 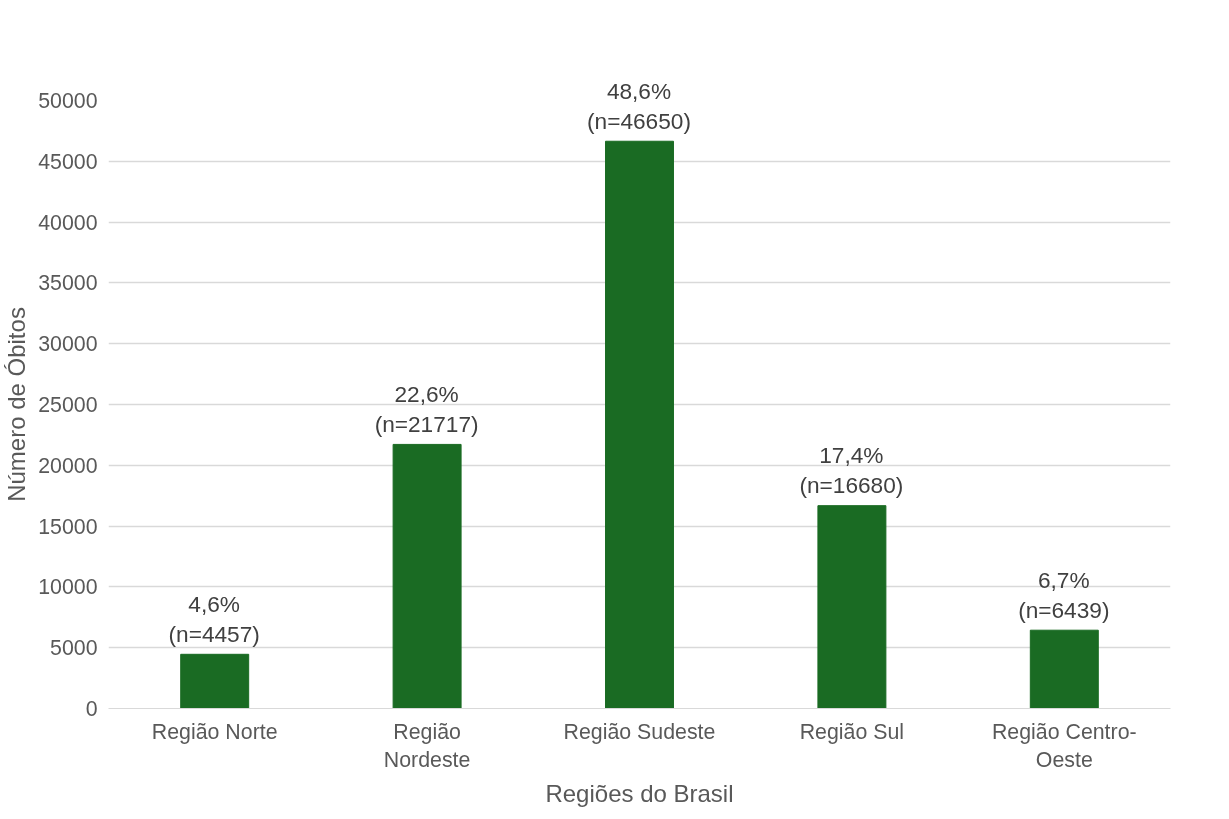 What do you see at coordinates (426, 409) in the screenshot?
I see `data-label: 22,6% (n=21717)` at bounding box center [426, 409].